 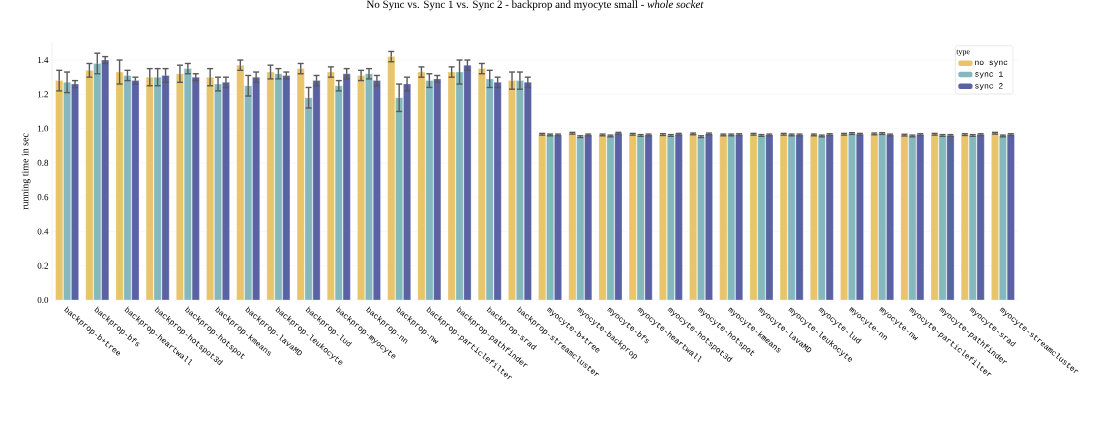 I want to click on y-tick-label: 0.8, so click(x=43, y=162).